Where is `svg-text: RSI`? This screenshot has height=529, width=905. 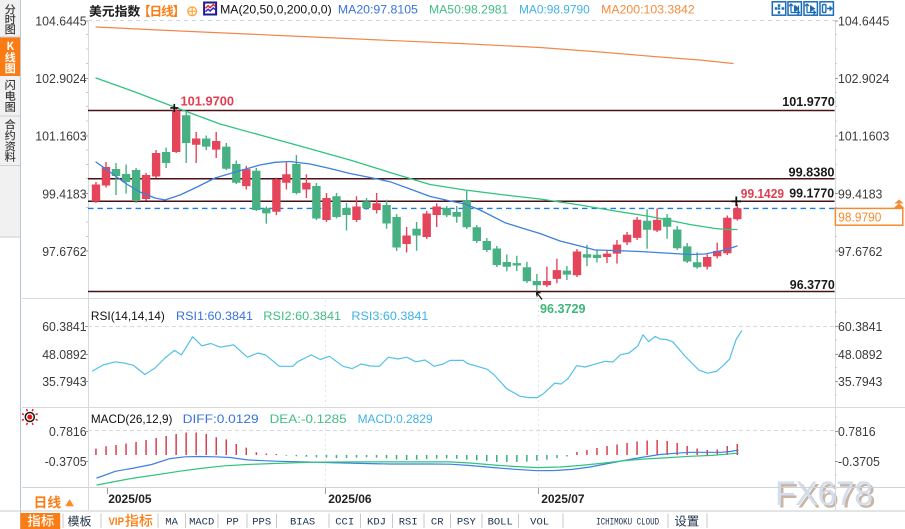
svg-text: RSI is located at coordinates (408, 522).